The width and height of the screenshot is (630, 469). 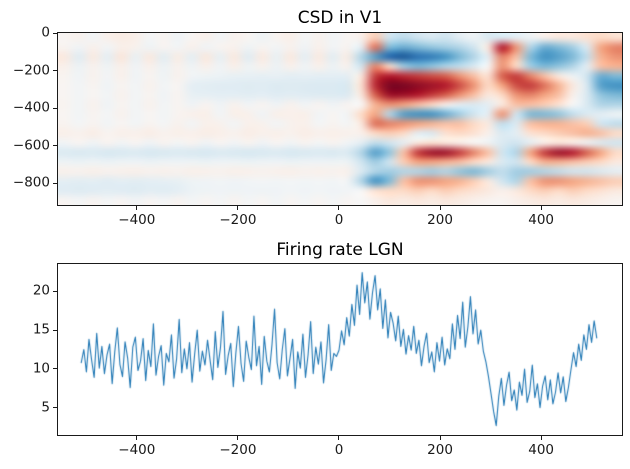 What do you see at coordinates (31, 70) in the screenshot?
I see `y-tick-label: −200` at bounding box center [31, 70].